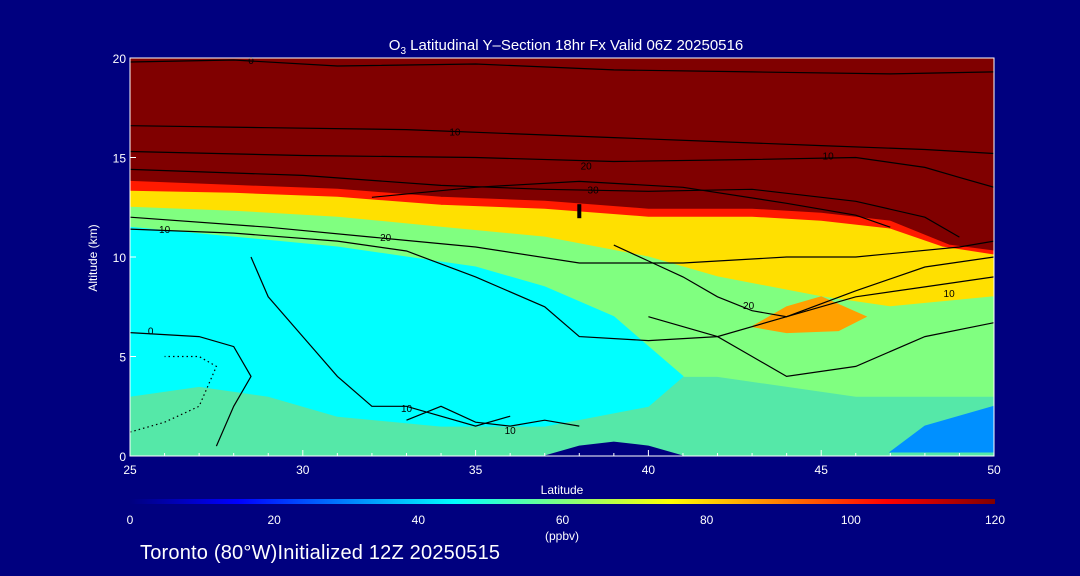 The height and width of the screenshot is (576, 1080). Describe the element at coordinates (749, 306) in the screenshot. I see `contour-label-20-7: 20` at that location.